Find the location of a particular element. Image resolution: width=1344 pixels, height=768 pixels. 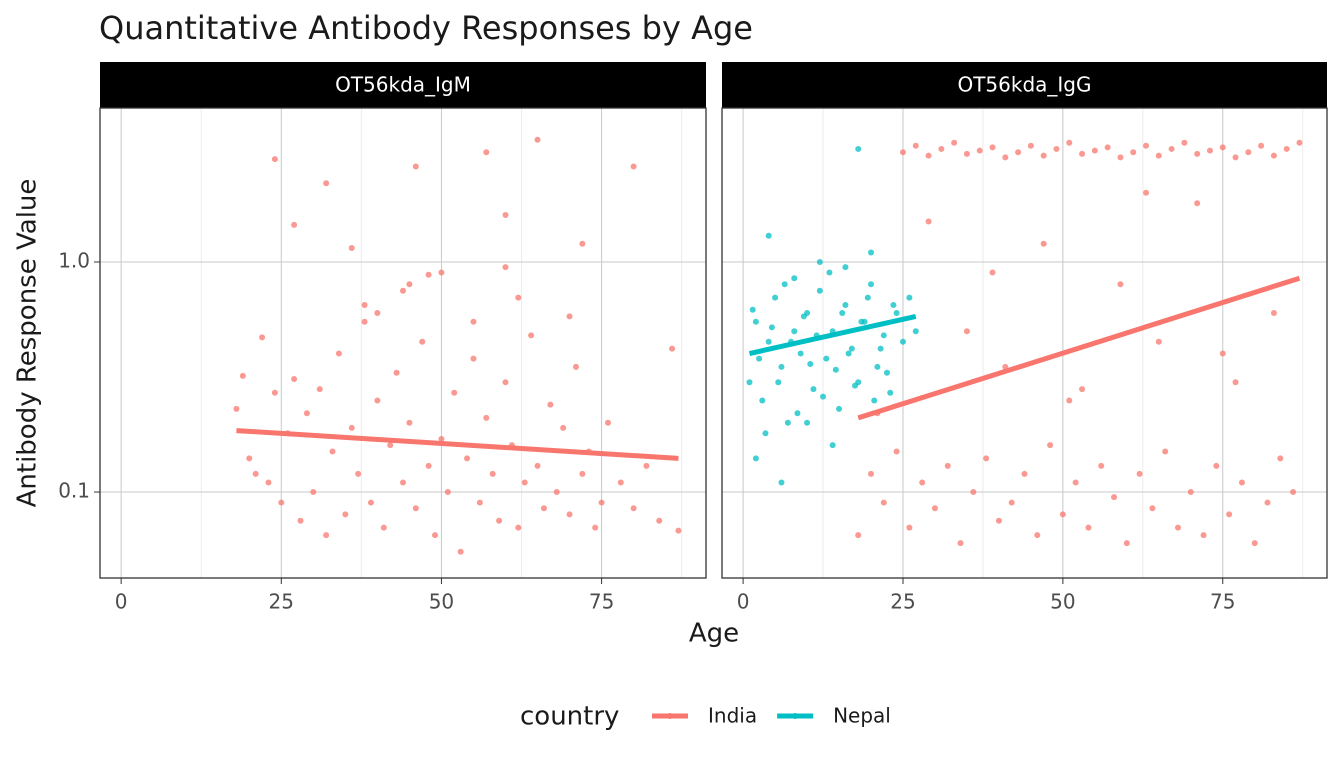

legend-key-point is located at coordinates (670, 716).